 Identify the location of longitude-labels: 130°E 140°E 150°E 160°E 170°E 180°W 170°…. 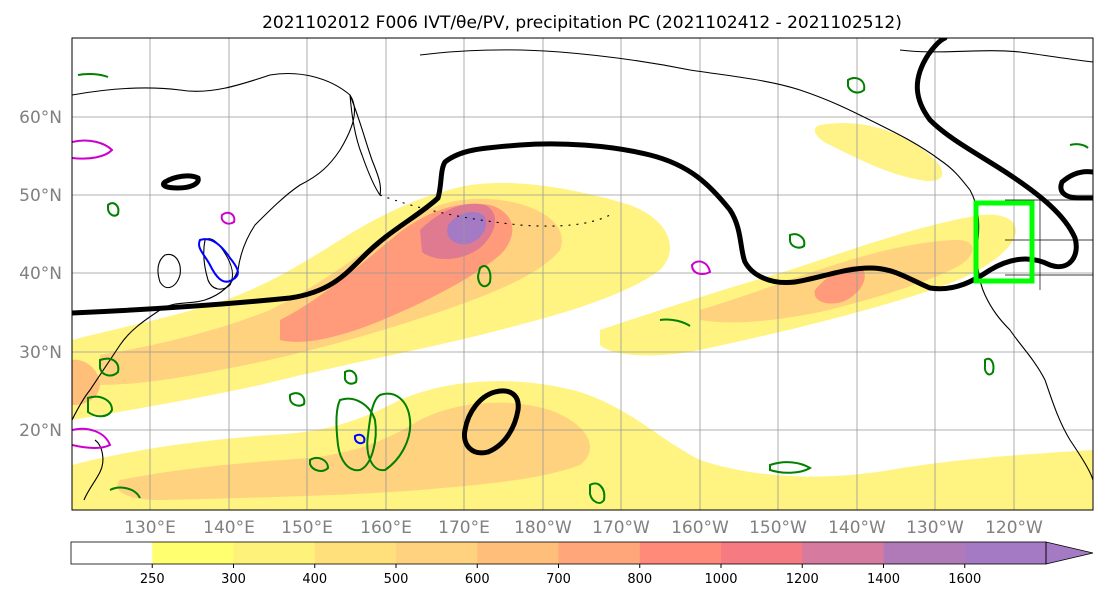
(583, 528).